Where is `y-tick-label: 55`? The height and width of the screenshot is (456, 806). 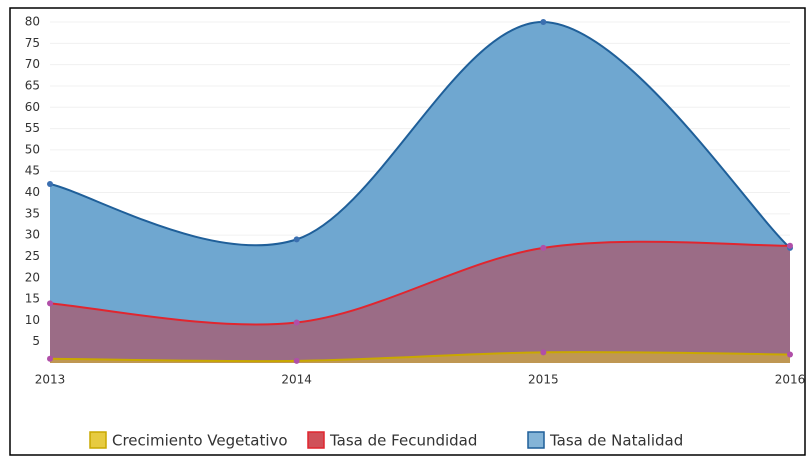 y-tick-label: 55 is located at coordinates (32, 128).